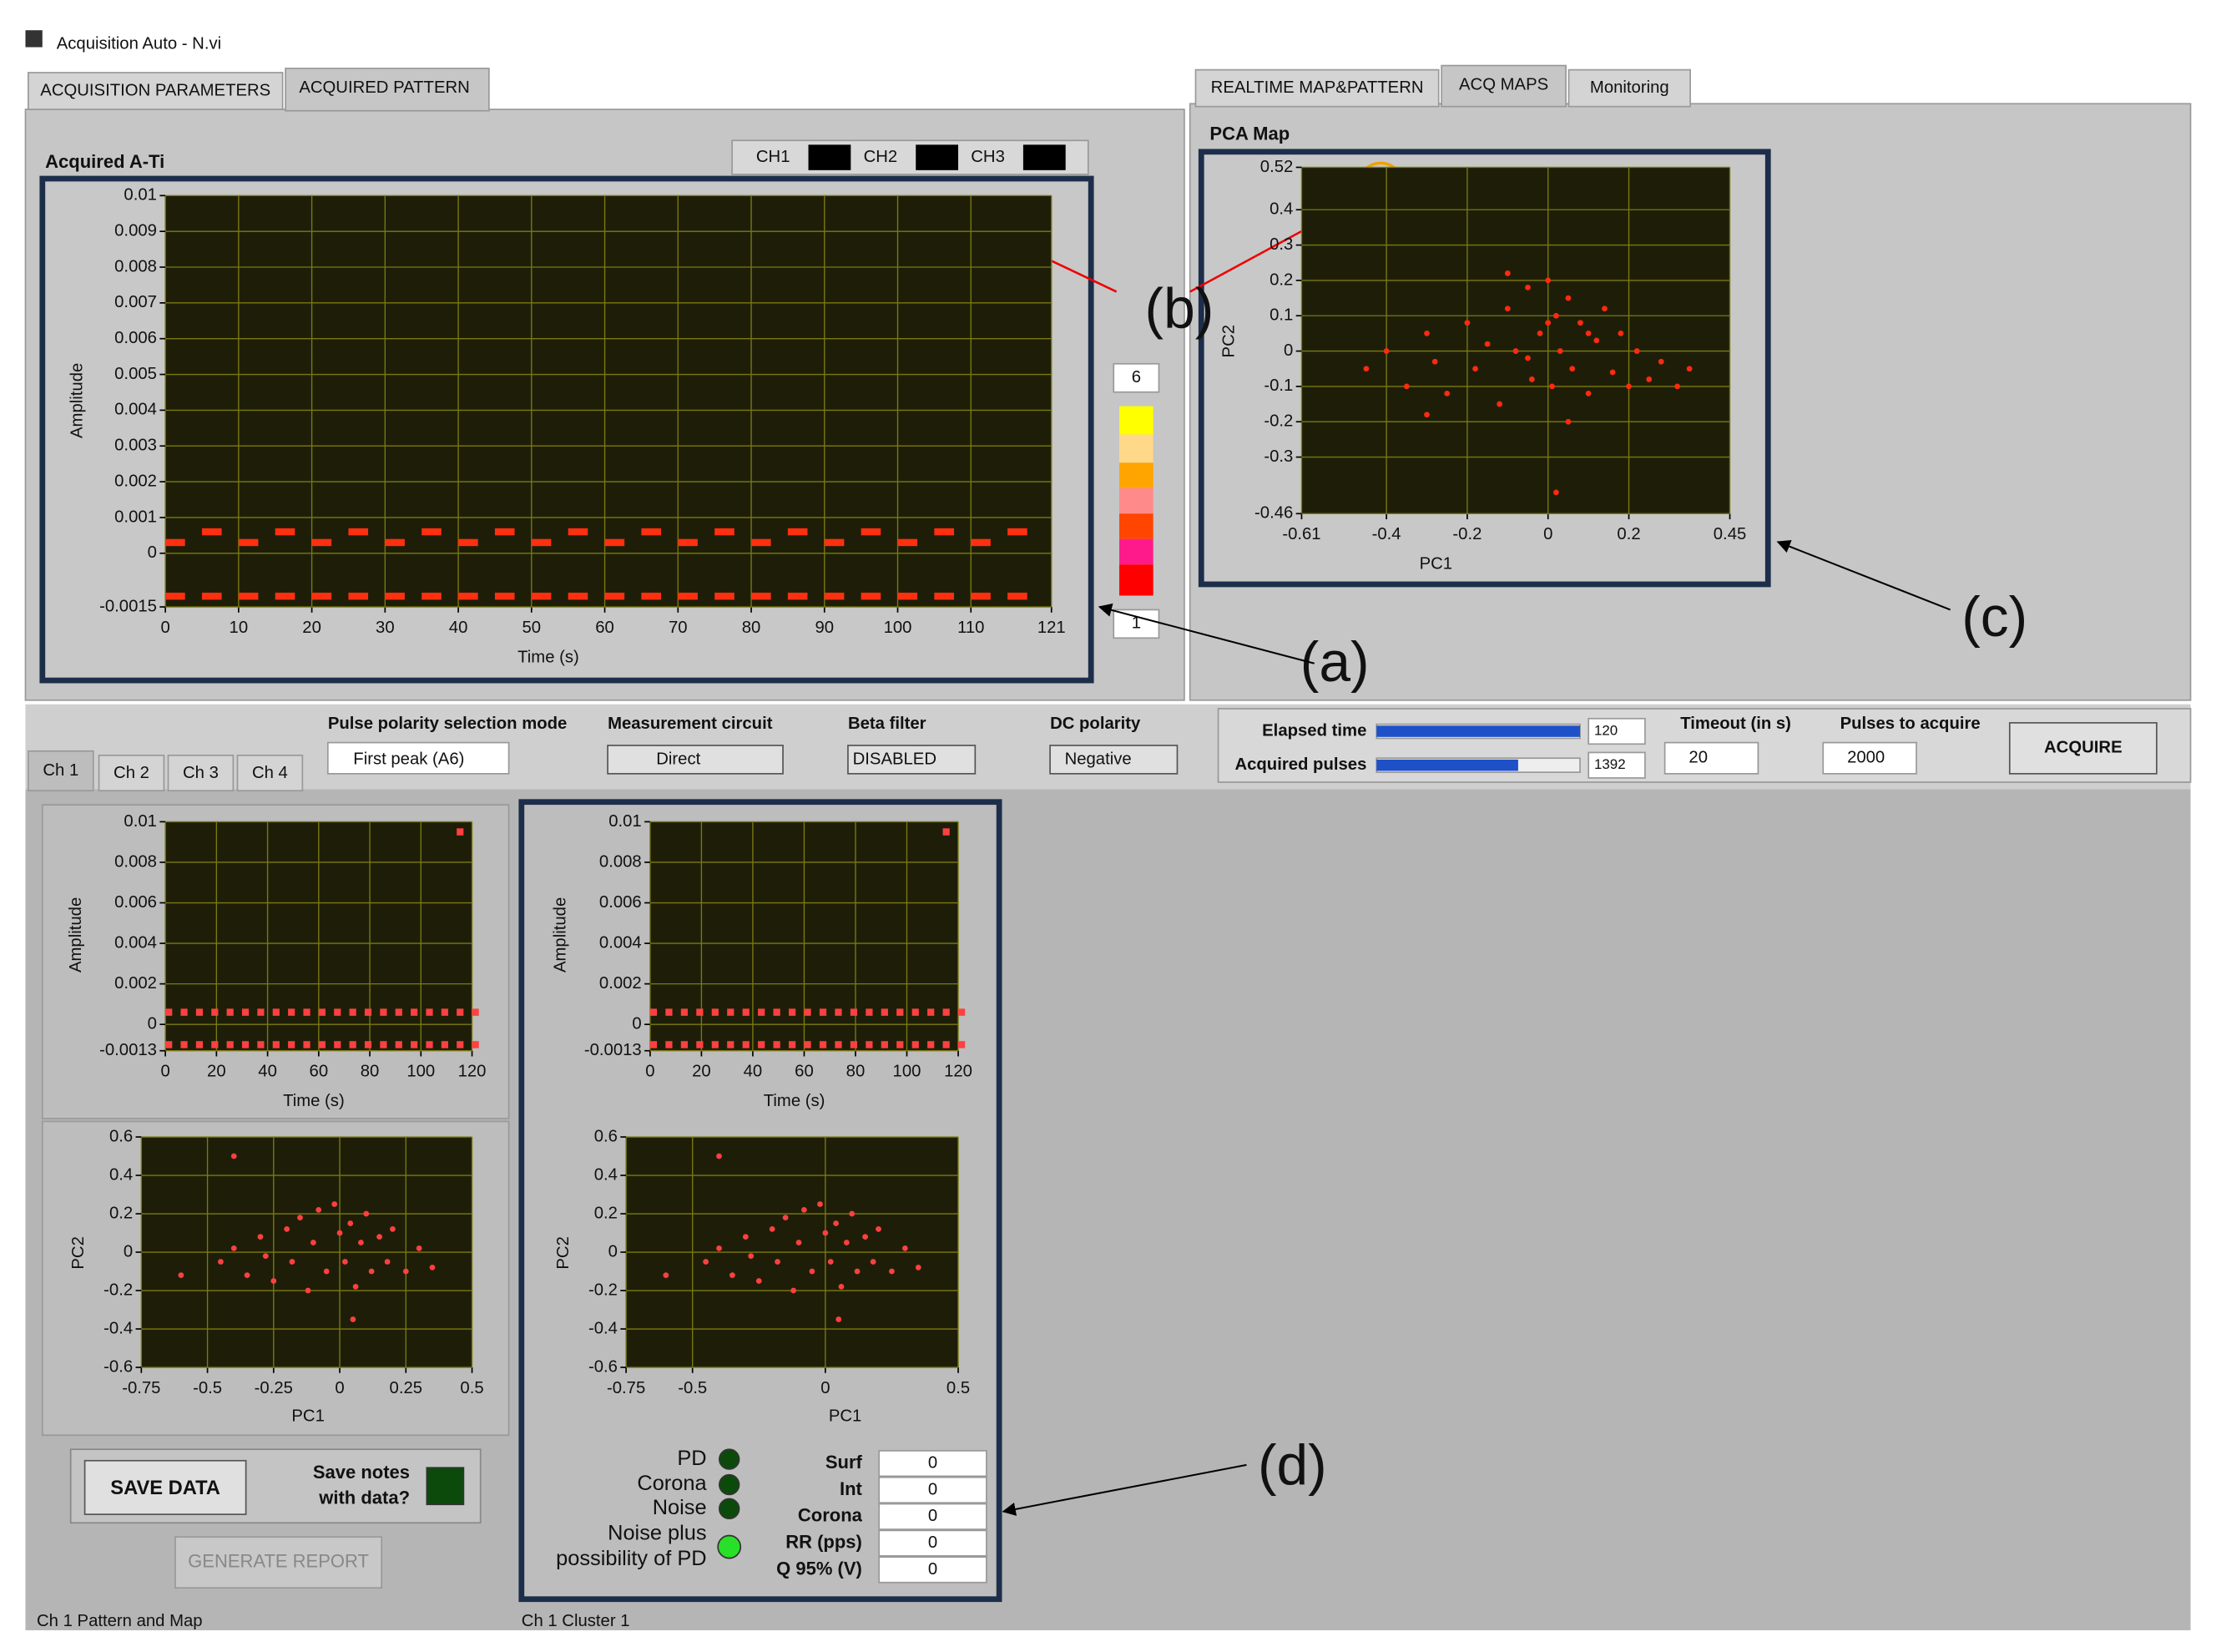 This screenshot has height=1652, width=2216. Describe the element at coordinates (608, 401) in the screenshot. I see `plot-area` at that location.